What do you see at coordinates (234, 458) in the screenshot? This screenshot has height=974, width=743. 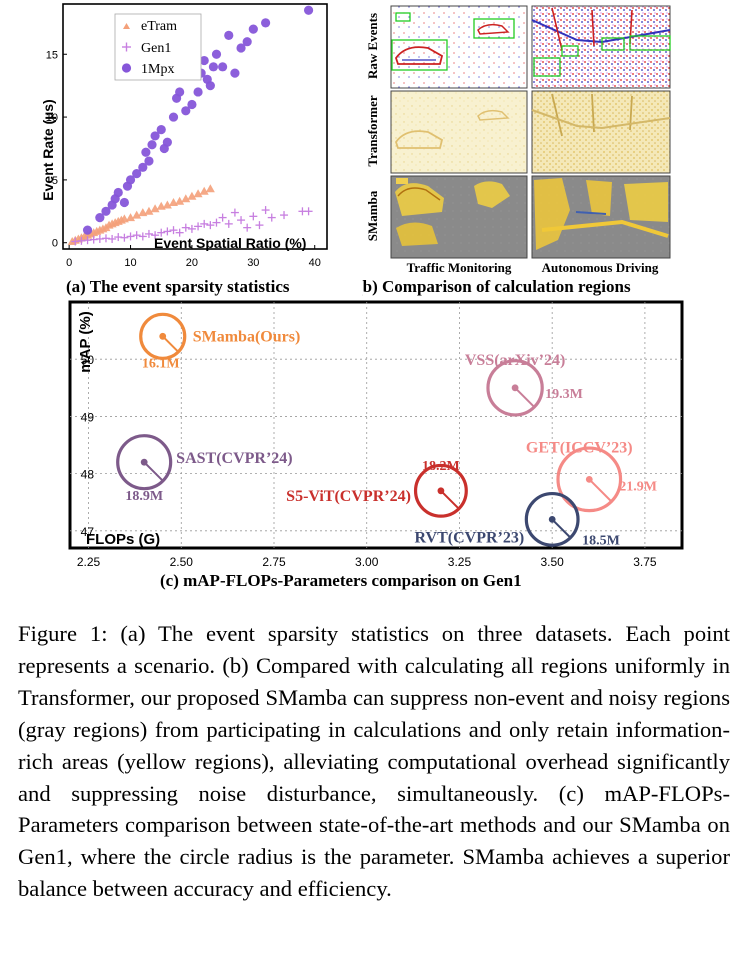 I see `bubble-label: SAST(CVPR’24)` at bounding box center [234, 458].